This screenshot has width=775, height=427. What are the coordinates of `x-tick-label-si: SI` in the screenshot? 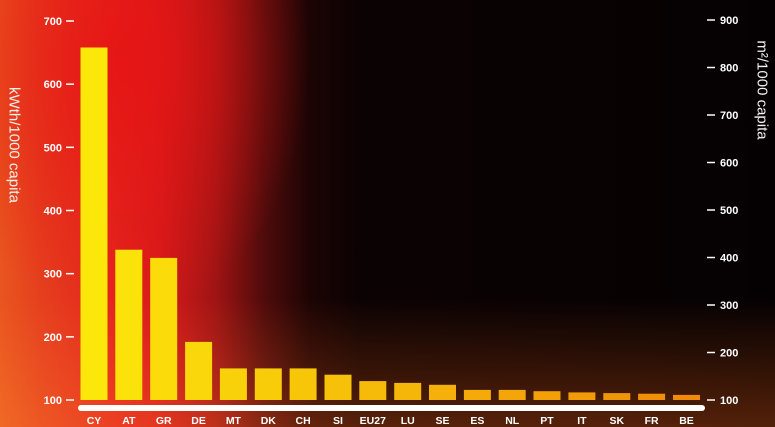 It's located at (338, 421).